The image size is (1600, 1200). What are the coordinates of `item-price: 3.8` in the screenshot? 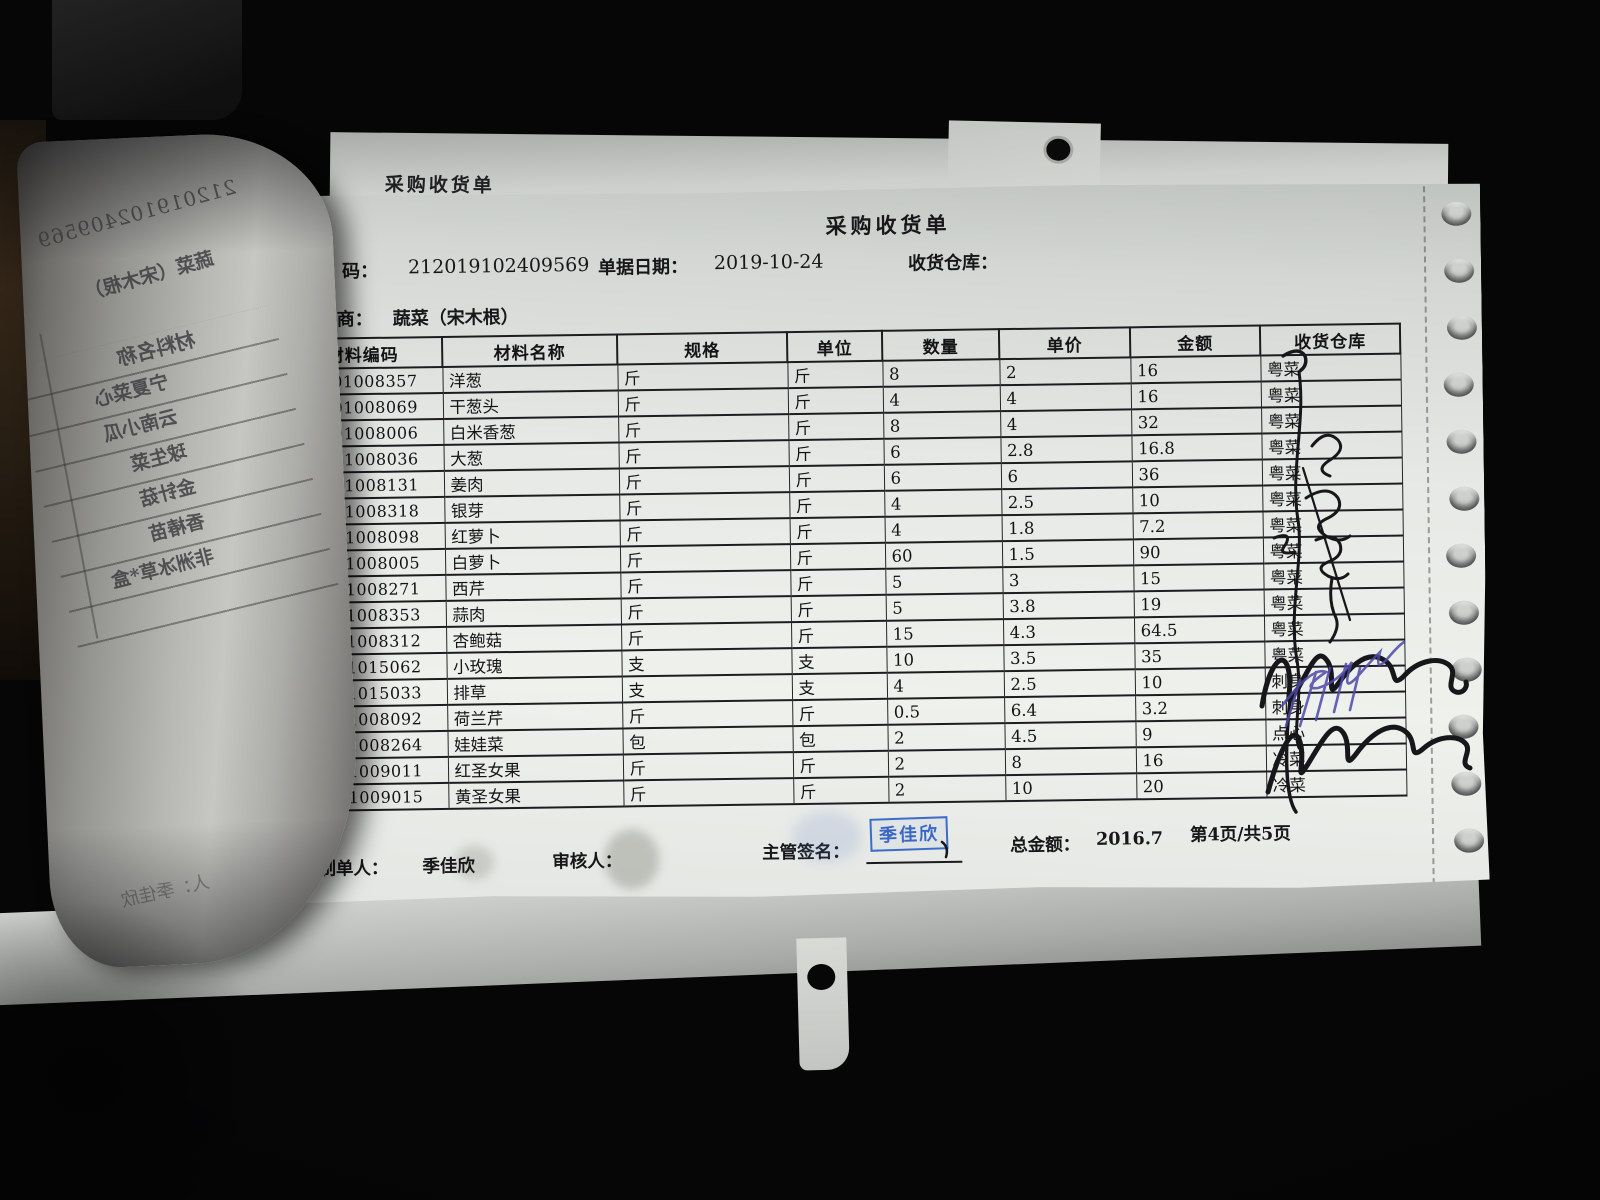 It's located at (1068, 605).